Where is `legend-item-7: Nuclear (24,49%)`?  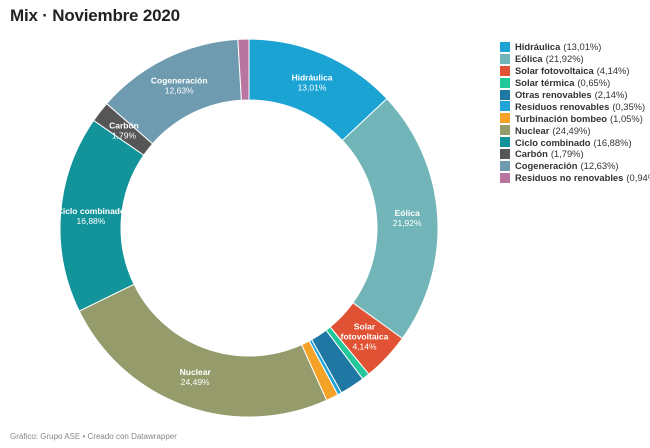
legend-item-7: Nuclear (24,49%) is located at coordinates (575, 130).